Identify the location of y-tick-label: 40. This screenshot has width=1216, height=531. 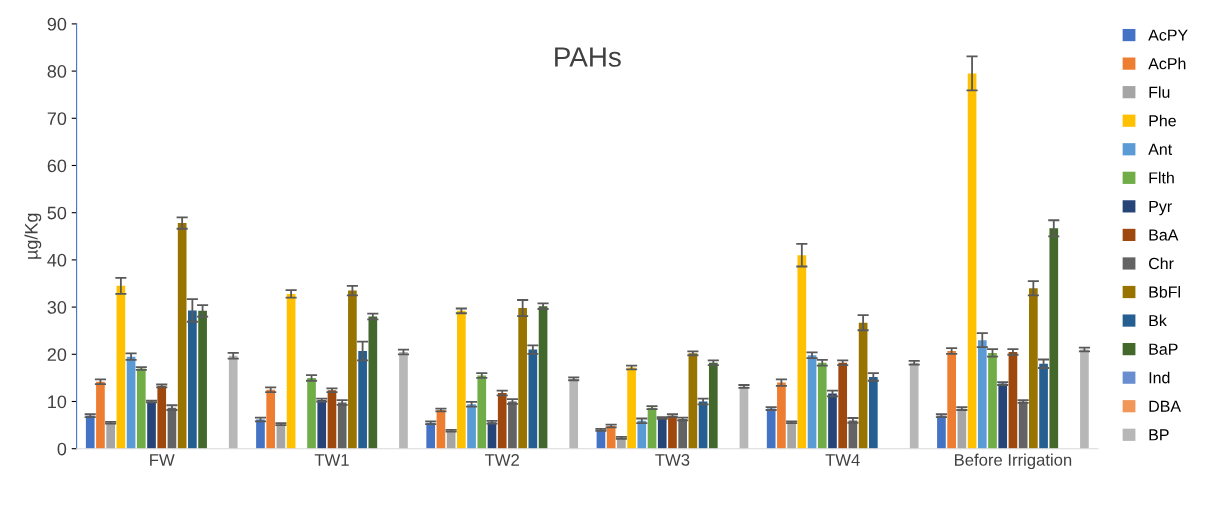
(57, 260).